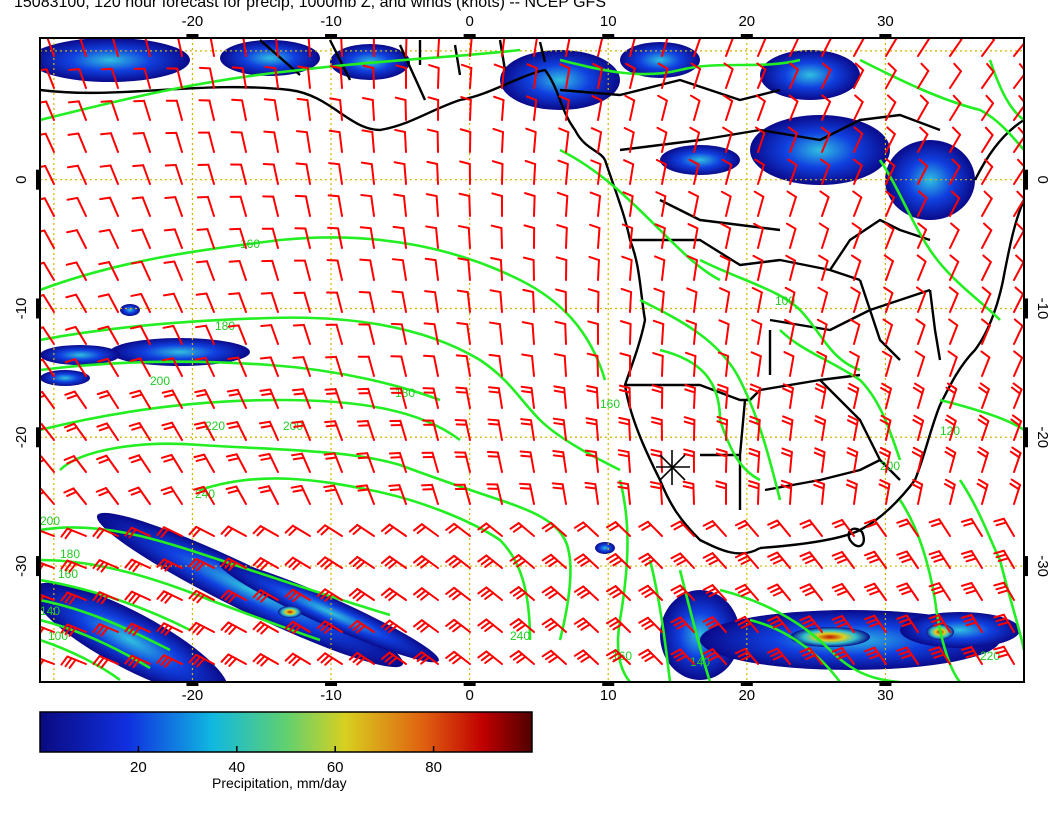 The image size is (1056, 816). I want to click on lat-label-right: 0, so click(1042, 180).